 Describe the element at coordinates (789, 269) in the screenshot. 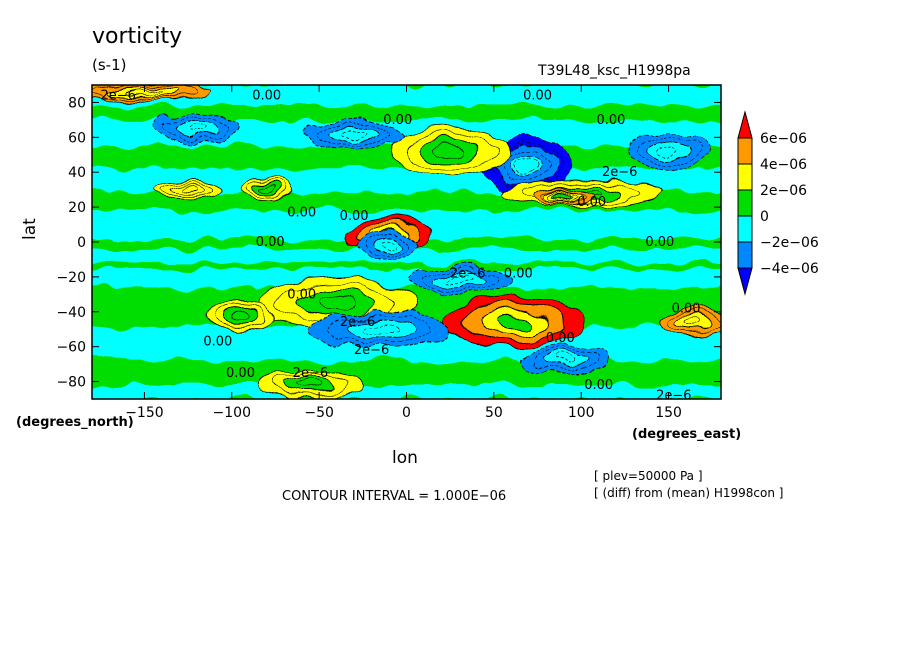

I see `colorbar-label: −4e−06` at that location.